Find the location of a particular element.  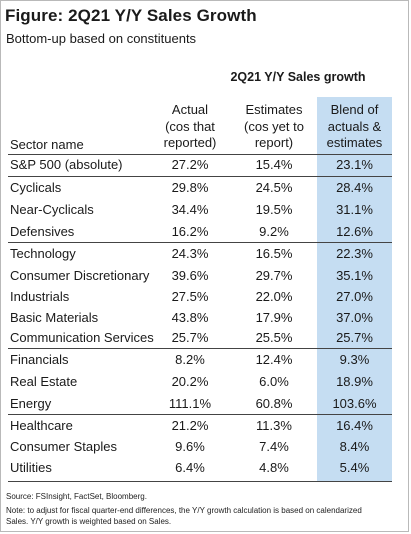

source-note: Source: FSInsight, FactSet, Bloomberg. is located at coordinates (76, 496).